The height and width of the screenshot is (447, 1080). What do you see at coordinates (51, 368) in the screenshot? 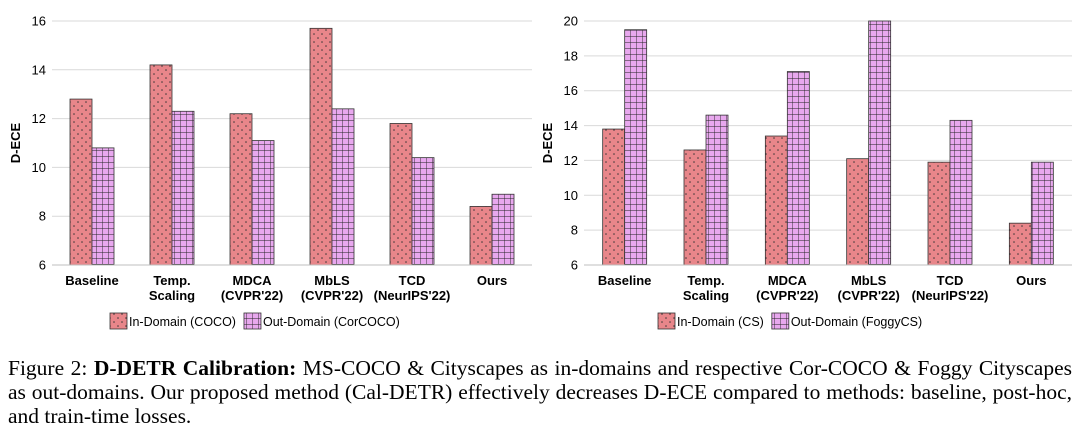
I see `caption-prefix: Figure 2:` at bounding box center [51, 368].